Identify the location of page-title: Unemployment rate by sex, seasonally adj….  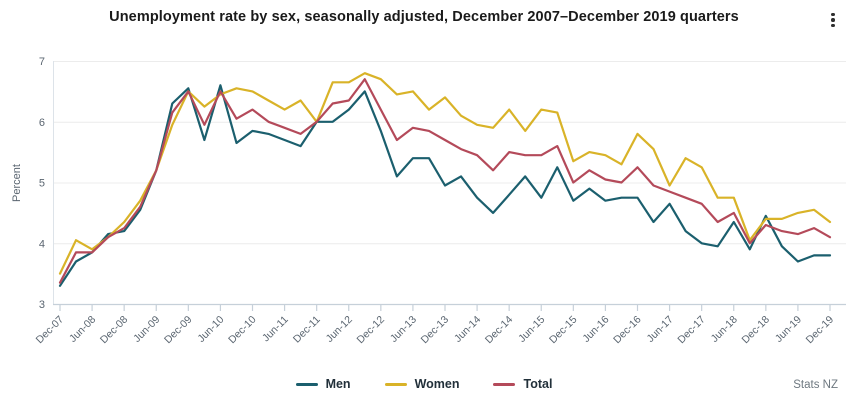
(424, 17).